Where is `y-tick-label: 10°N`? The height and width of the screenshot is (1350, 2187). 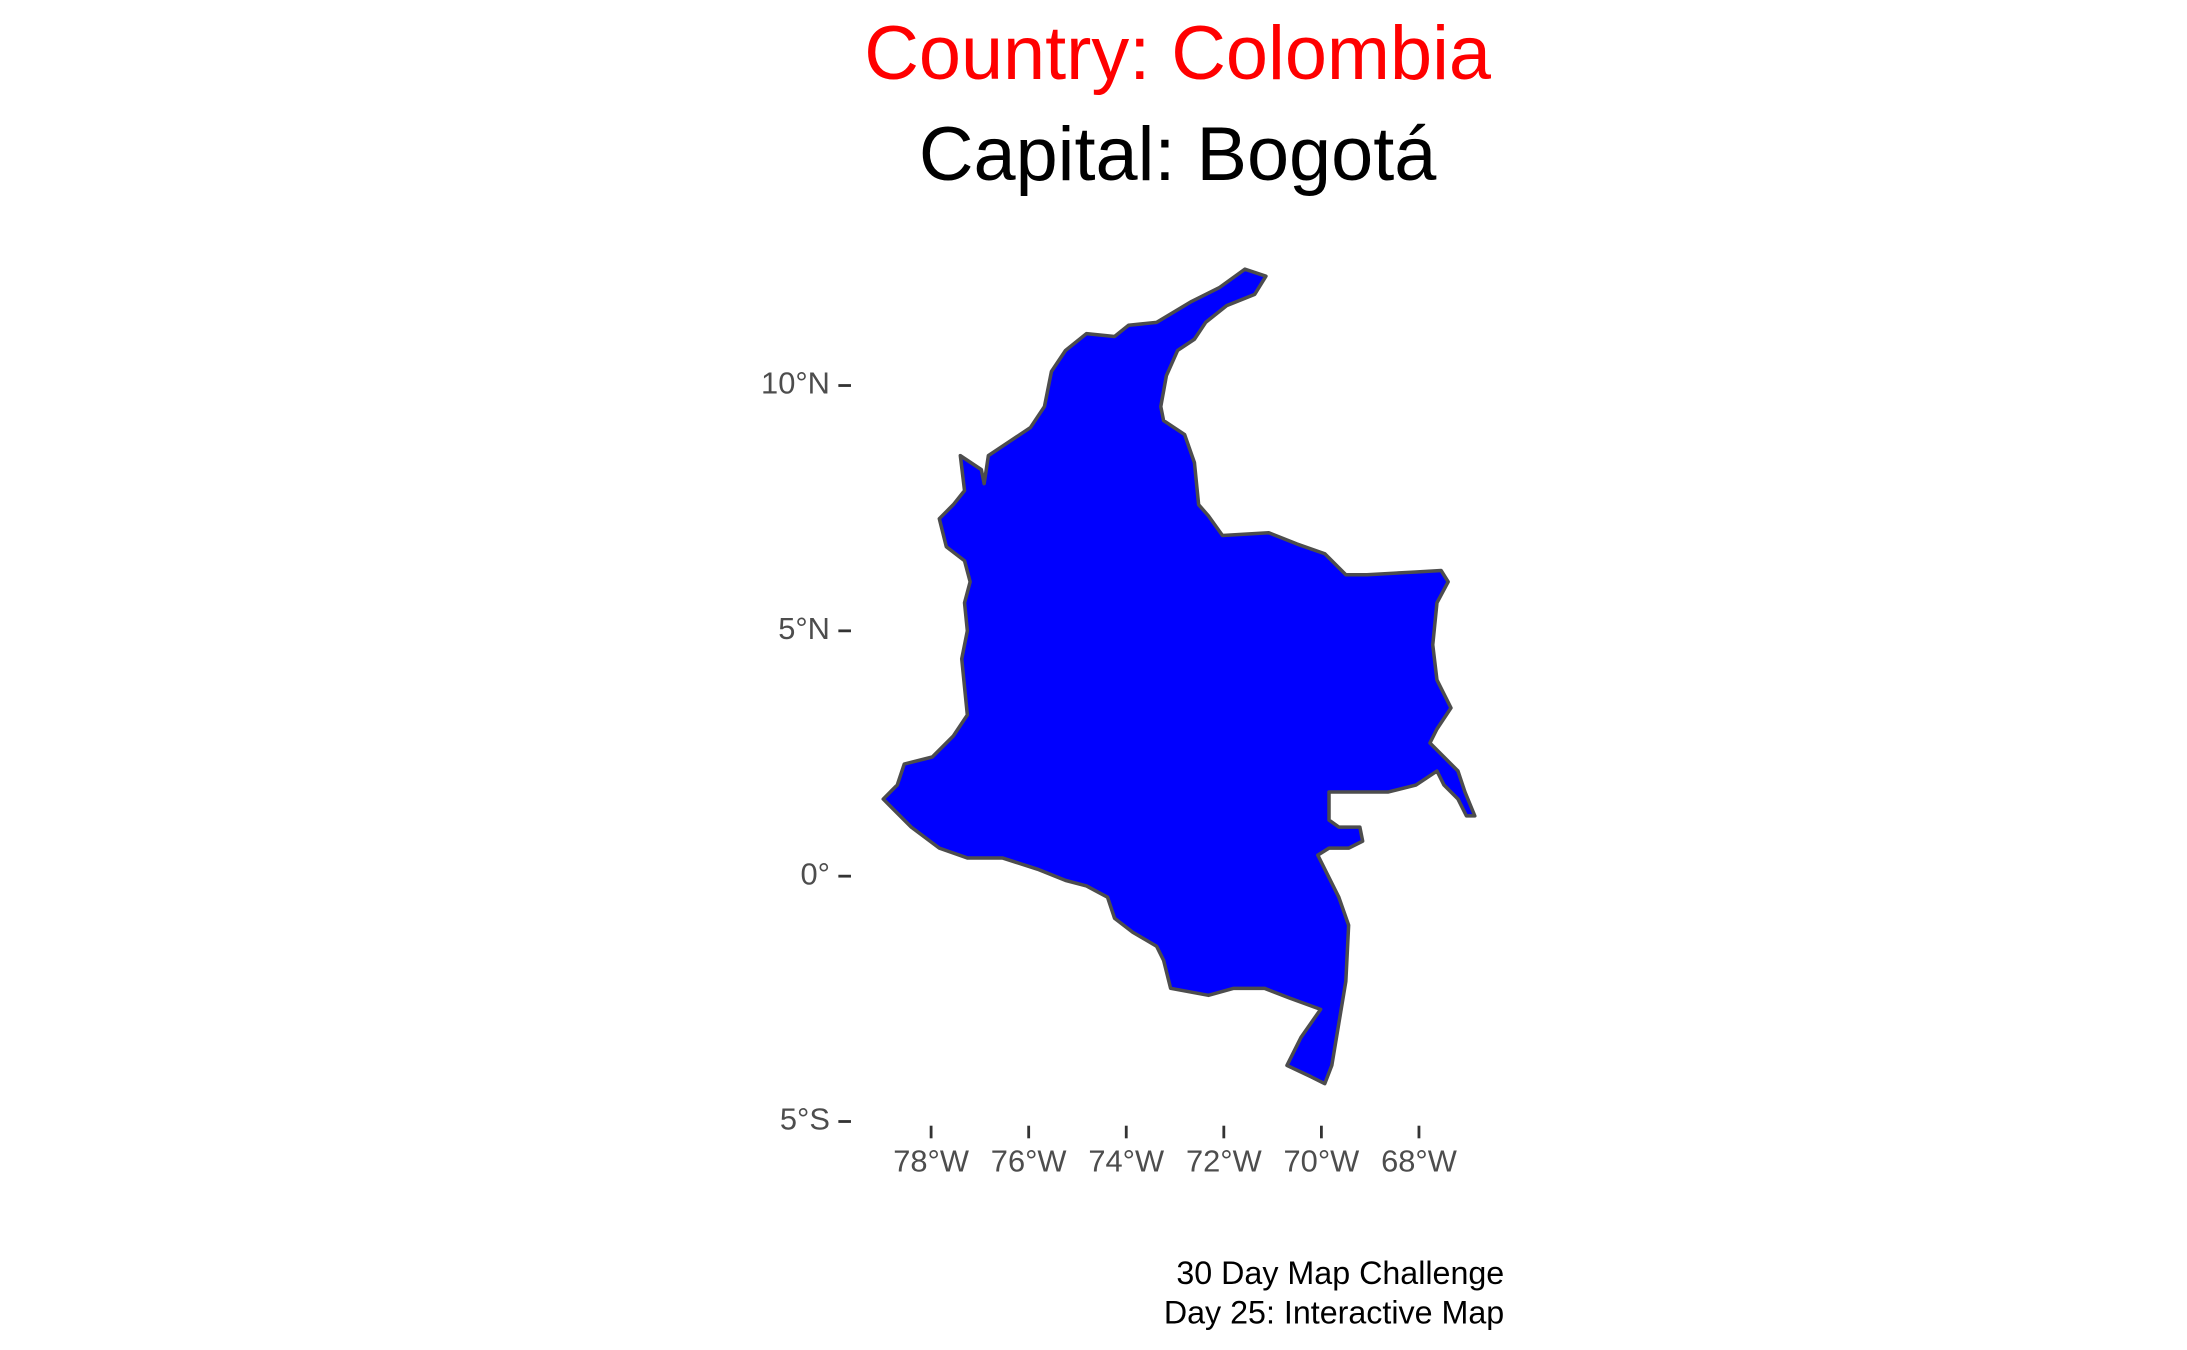
y-tick-label: 10°N is located at coordinates (795, 383).